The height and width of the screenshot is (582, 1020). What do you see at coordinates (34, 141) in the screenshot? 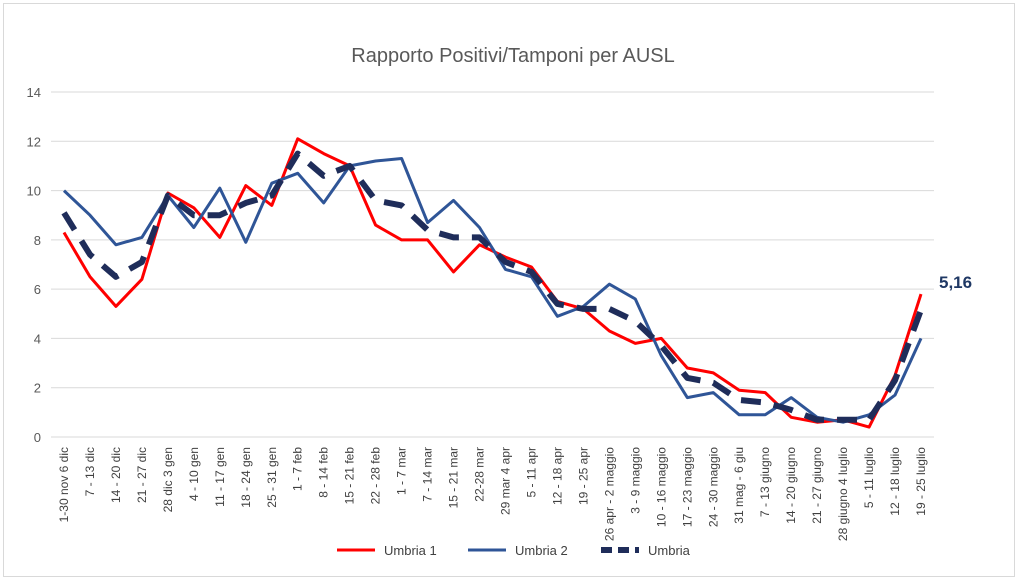
I see `y-tick-label: 12` at bounding box center [34, 141].